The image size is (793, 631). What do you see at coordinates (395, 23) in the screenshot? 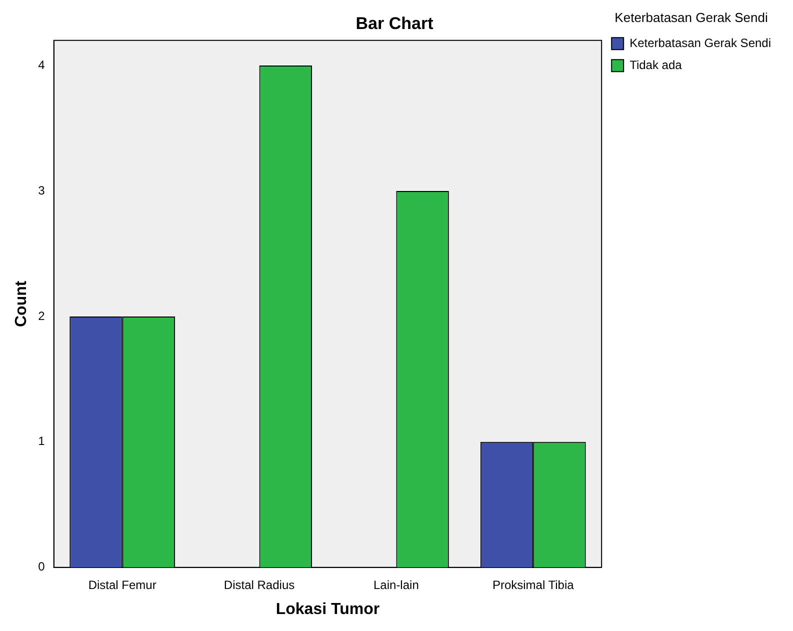
I see `chart-title: Bar Chart` at bounding box center [395, 23].